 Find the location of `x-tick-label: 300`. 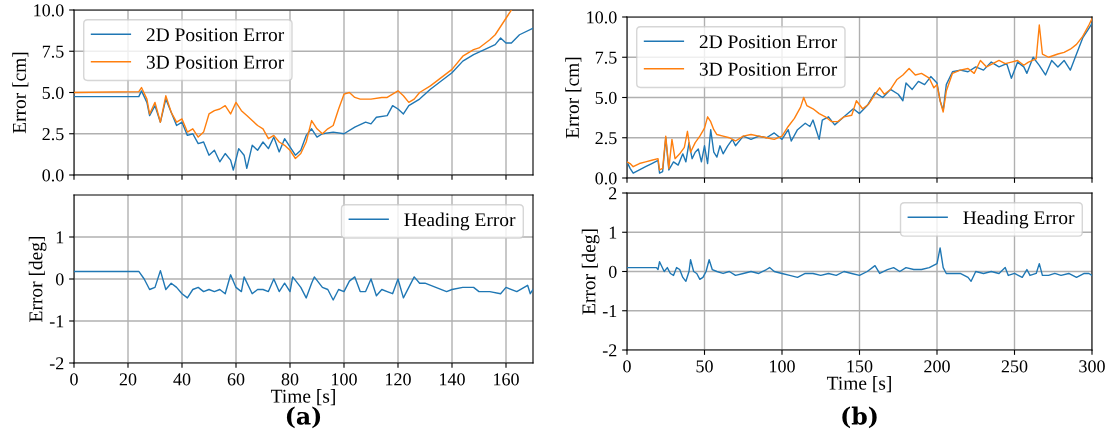

x-tick-label: 300 is located at coordinates (1092, 366).